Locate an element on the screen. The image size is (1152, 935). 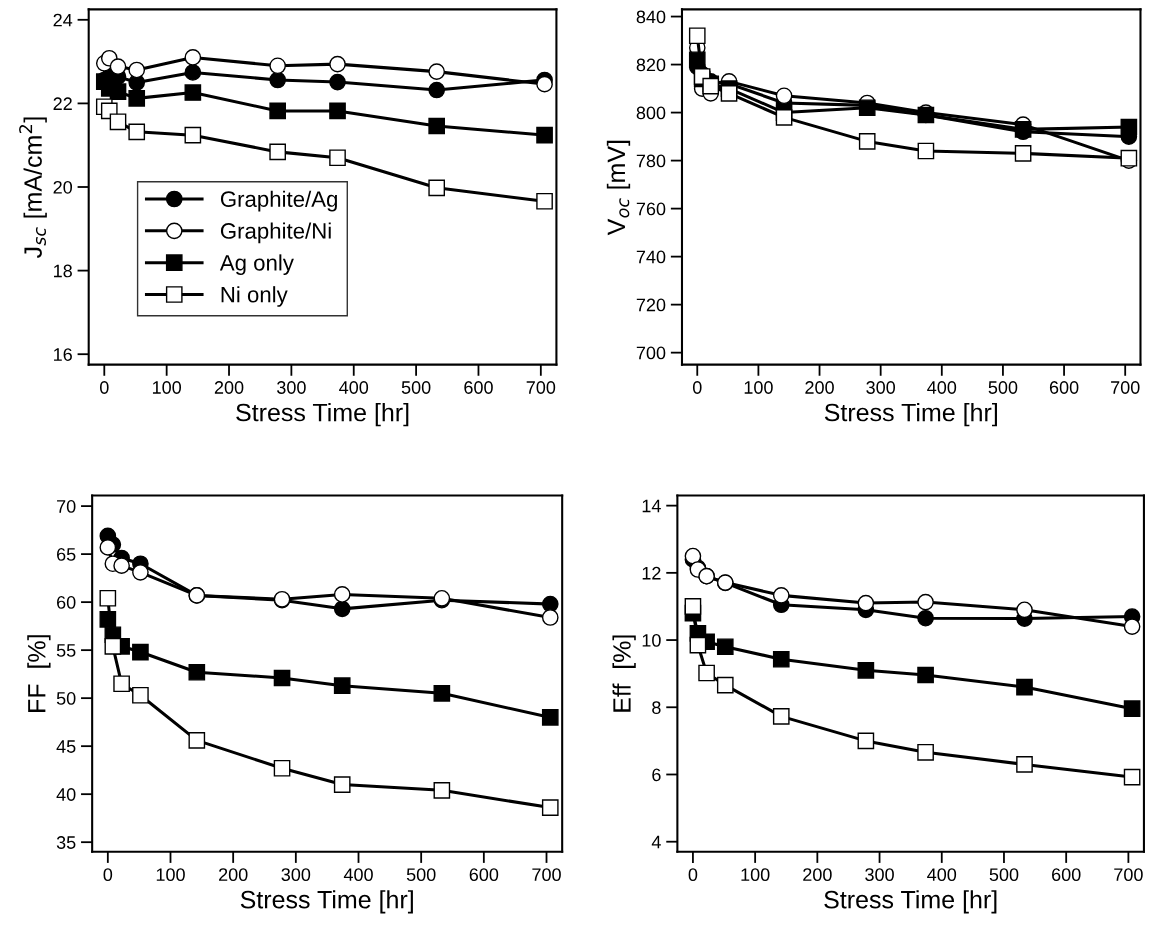
y-tick-label: 720 is located at coordinates (651, 305).